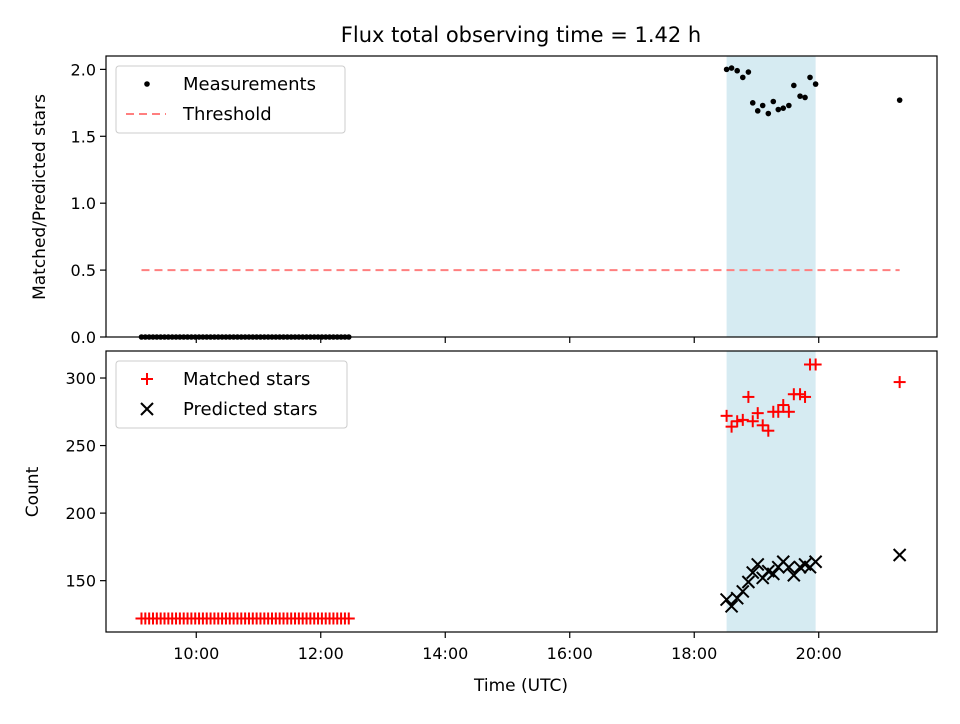 The width and height of the screenshot is (960, 724). I want to click on legend-label: Threshold, so click(227, 114).